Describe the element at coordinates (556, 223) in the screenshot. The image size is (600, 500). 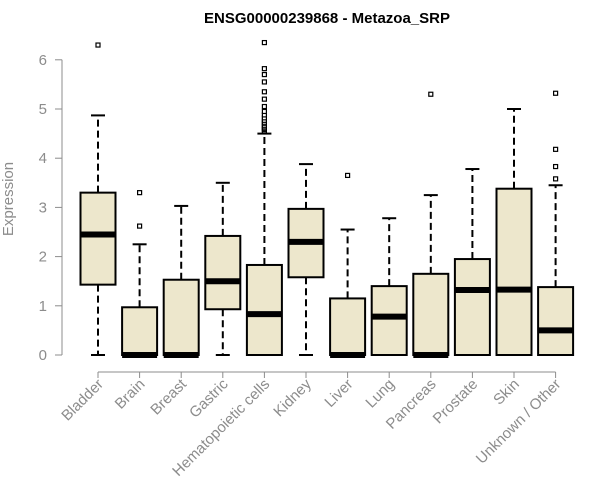
I see `box-unknown-other` at that location.